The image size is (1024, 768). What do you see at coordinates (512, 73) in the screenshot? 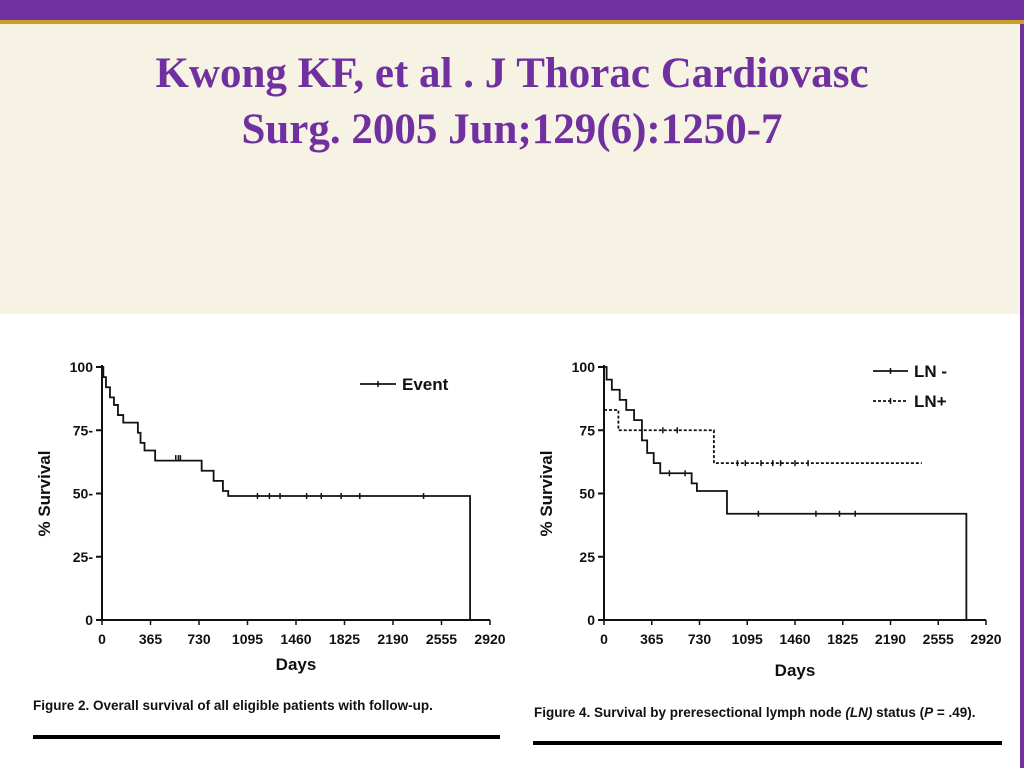
I see `slide-title-line-1: Kwong KF, et al . J Thorac Cardiovasc` at bounding box center [512, 73].